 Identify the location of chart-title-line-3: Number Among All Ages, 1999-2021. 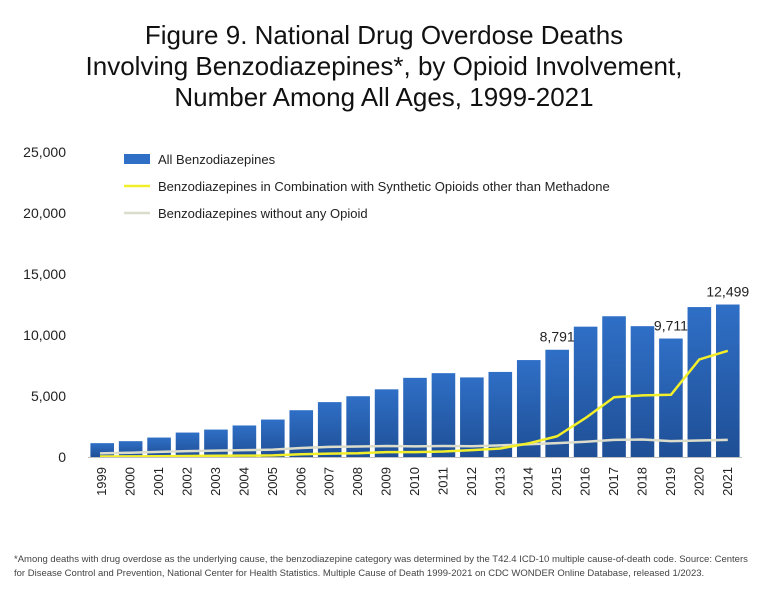
(384, 97).